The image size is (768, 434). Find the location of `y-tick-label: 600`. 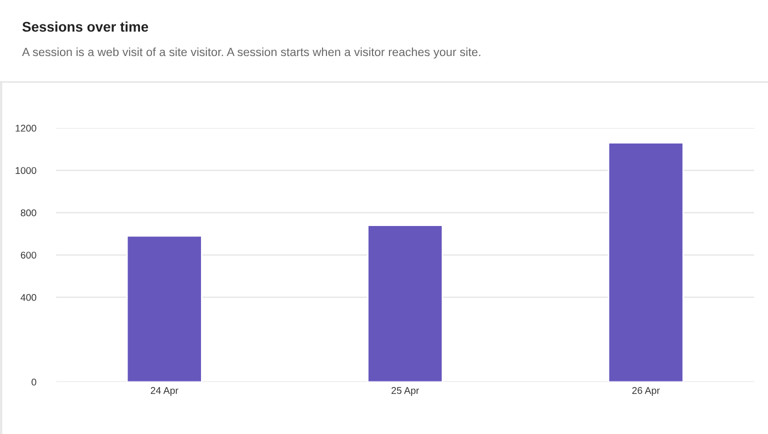

y-tick-label: 600 is located at coordinates (28, 255).